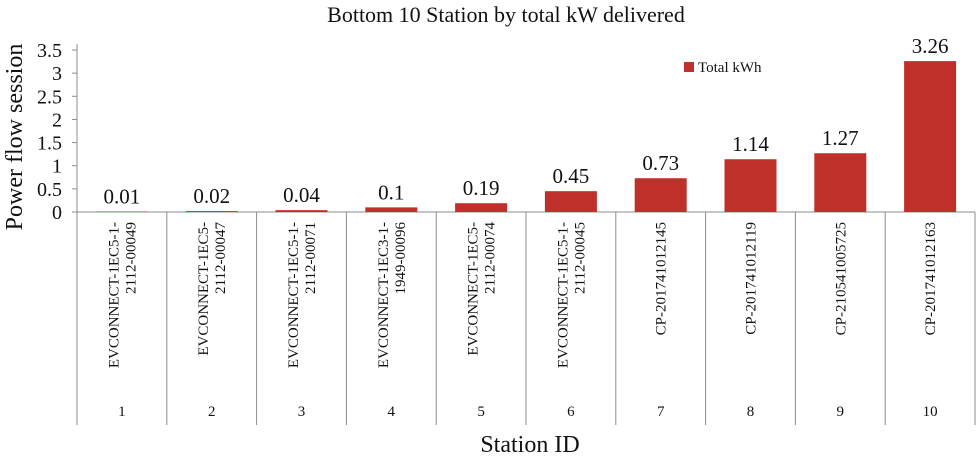 This screenshot has width=977, height=461. What do you see at coordinates (660, 163) in the screenshot?
I see `data-label: 0.73` at bounding box center [660, 163].